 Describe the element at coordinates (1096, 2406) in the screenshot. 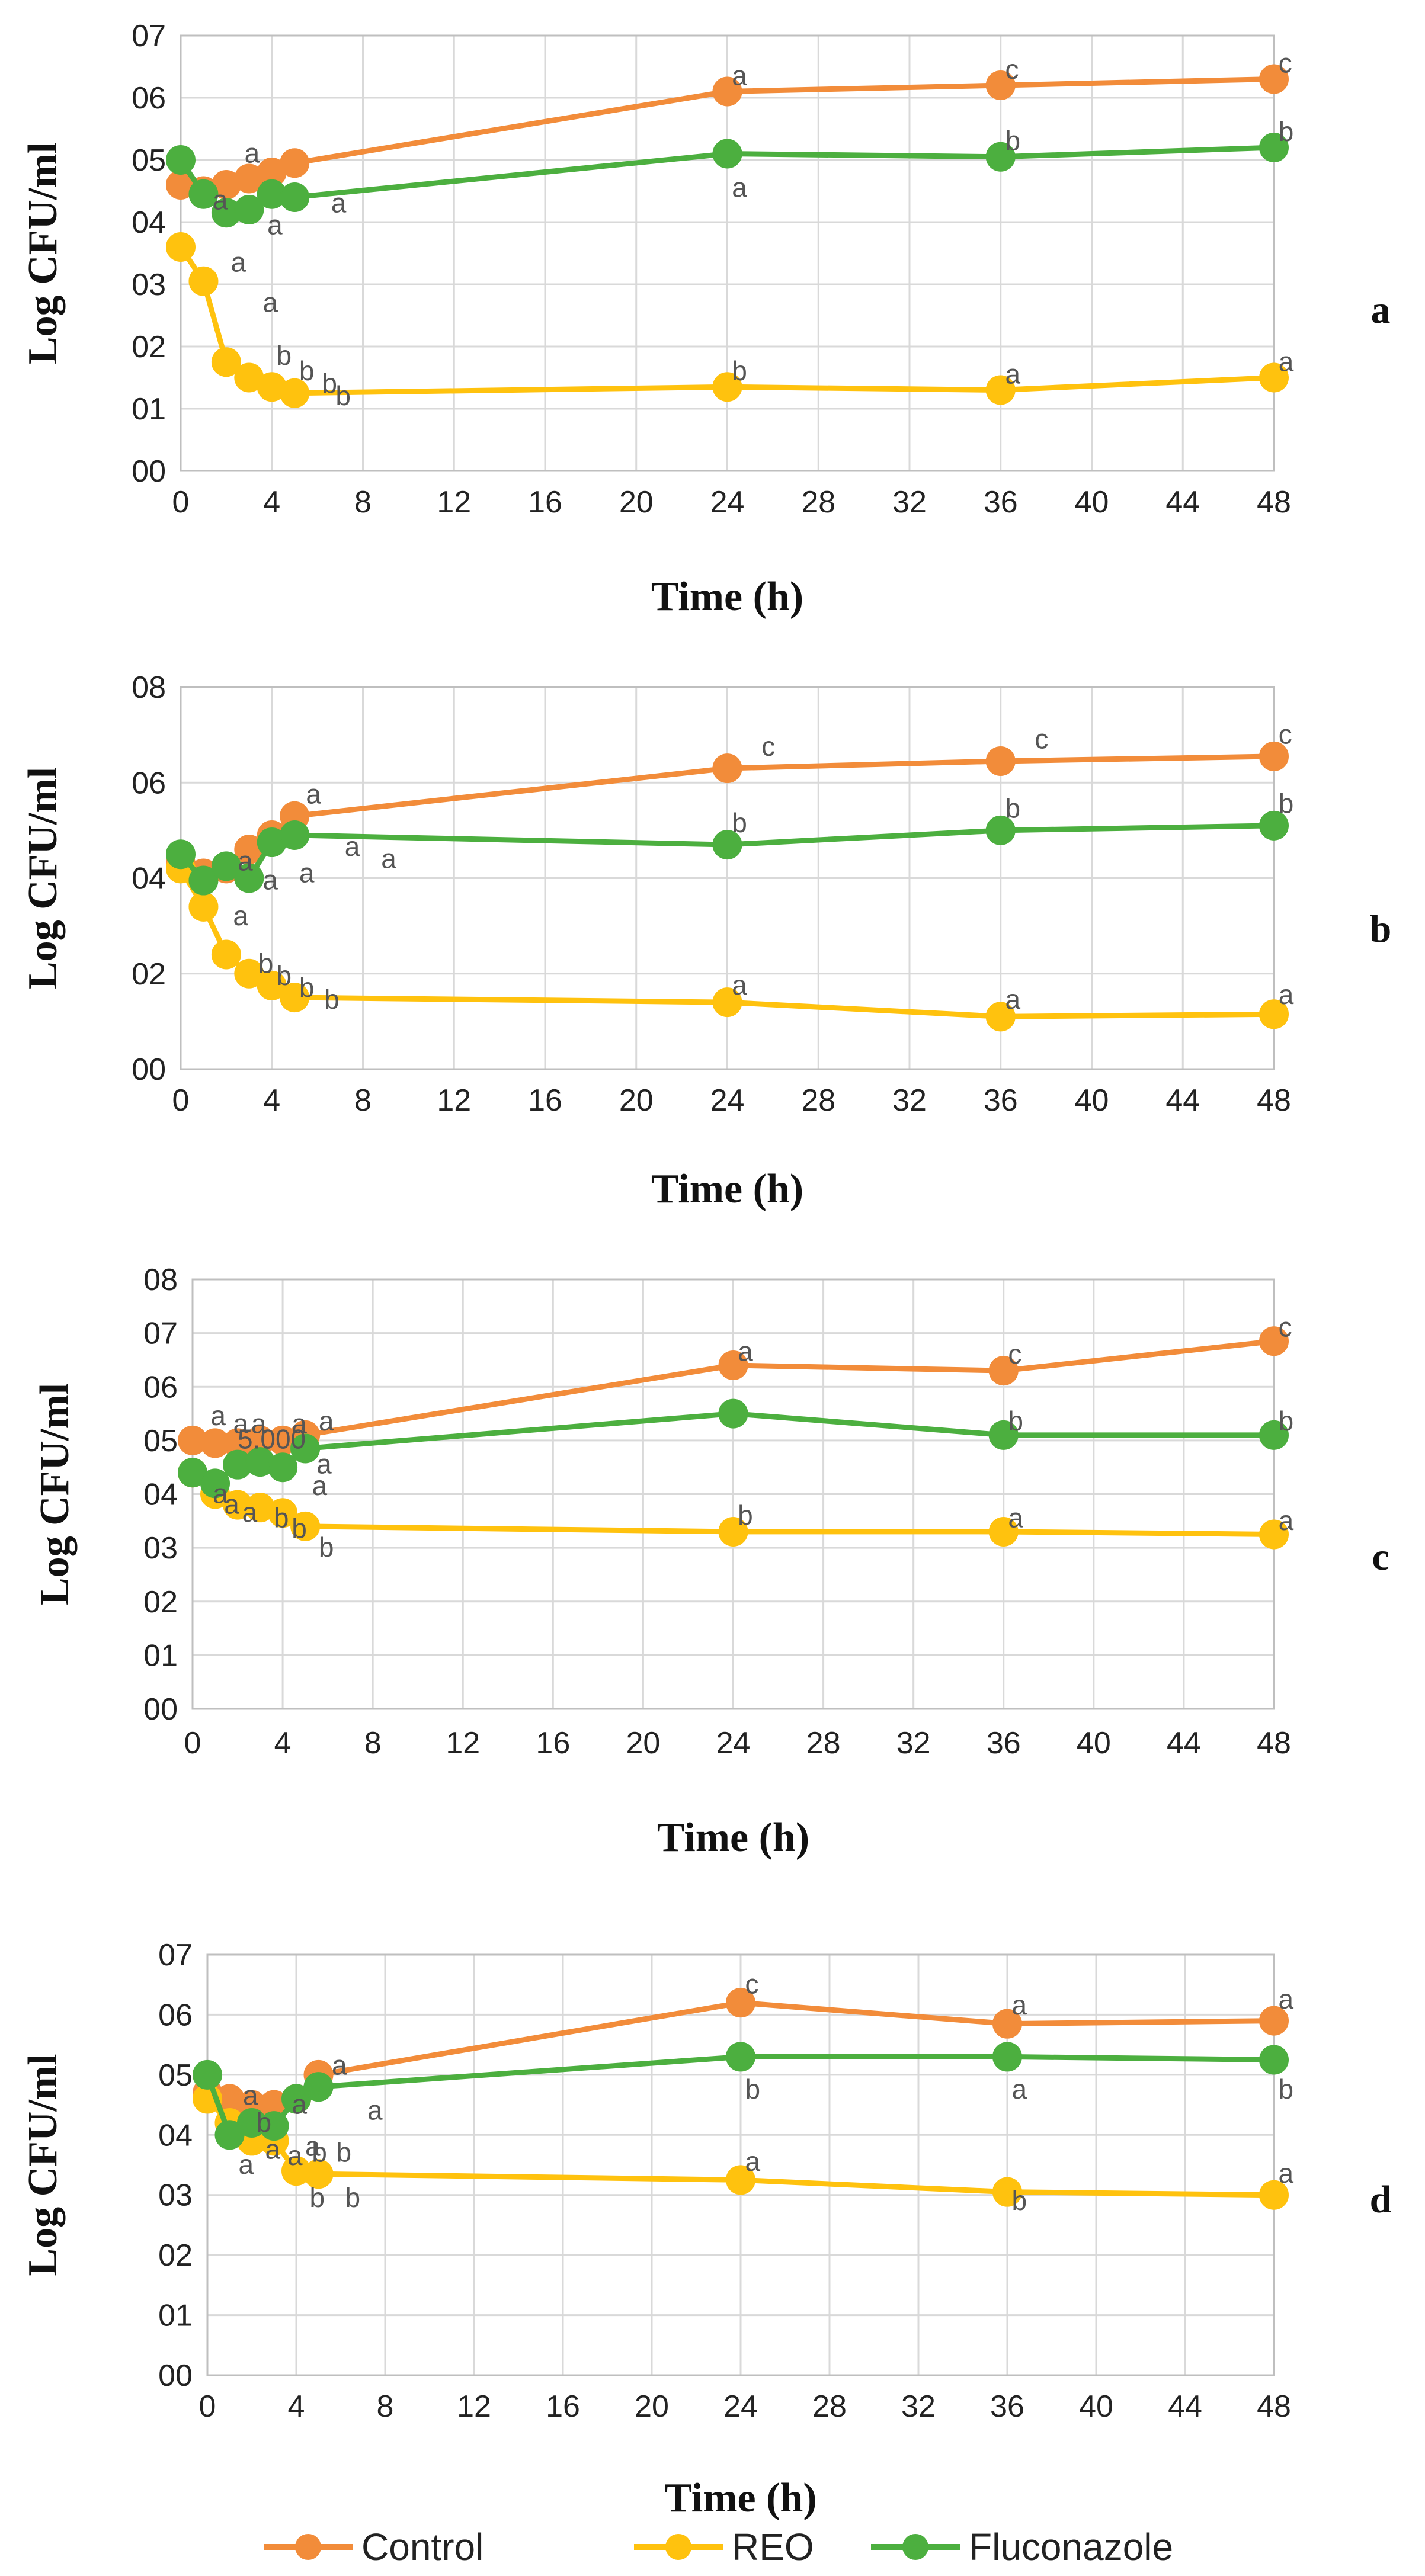

I see `x-tick-label: 40` at that location.